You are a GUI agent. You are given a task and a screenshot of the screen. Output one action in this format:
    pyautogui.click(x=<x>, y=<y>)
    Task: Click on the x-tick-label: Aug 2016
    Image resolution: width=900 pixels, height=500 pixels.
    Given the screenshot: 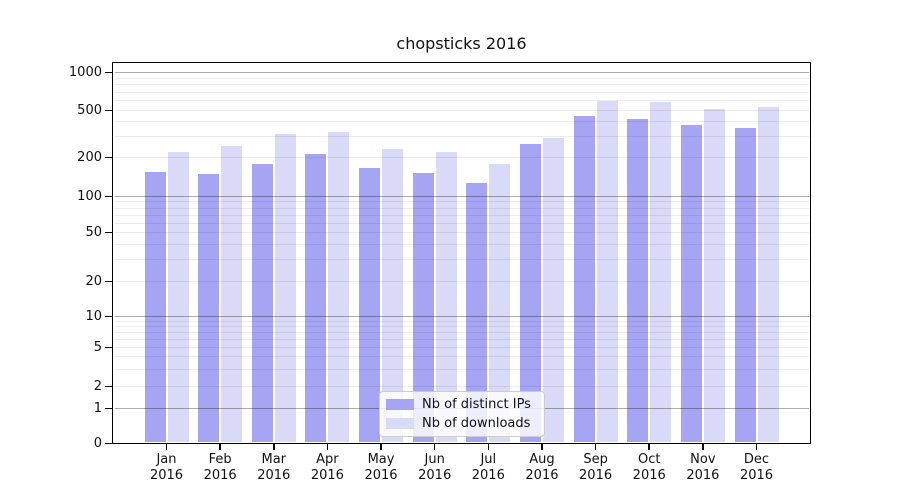 What is the action you would take?
    pyautogui.click(x=542, y=467)
    